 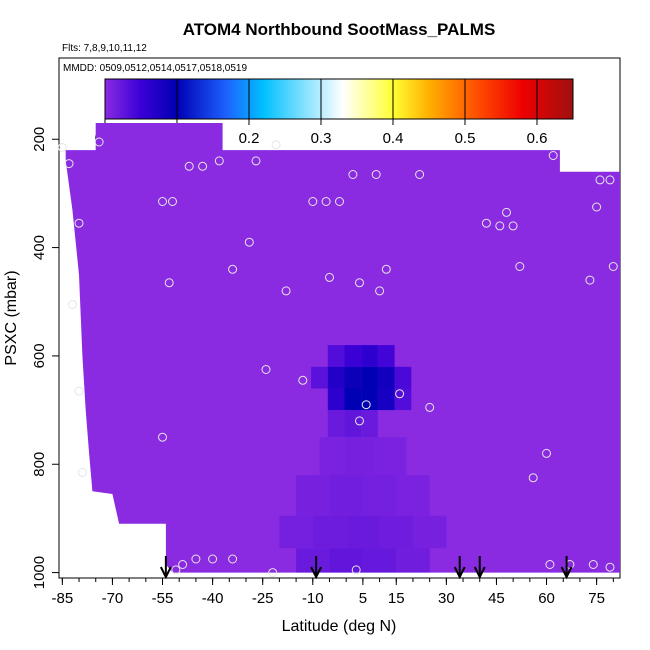 I want to click on x-tick-label: -55, so click(x=163, y=598).